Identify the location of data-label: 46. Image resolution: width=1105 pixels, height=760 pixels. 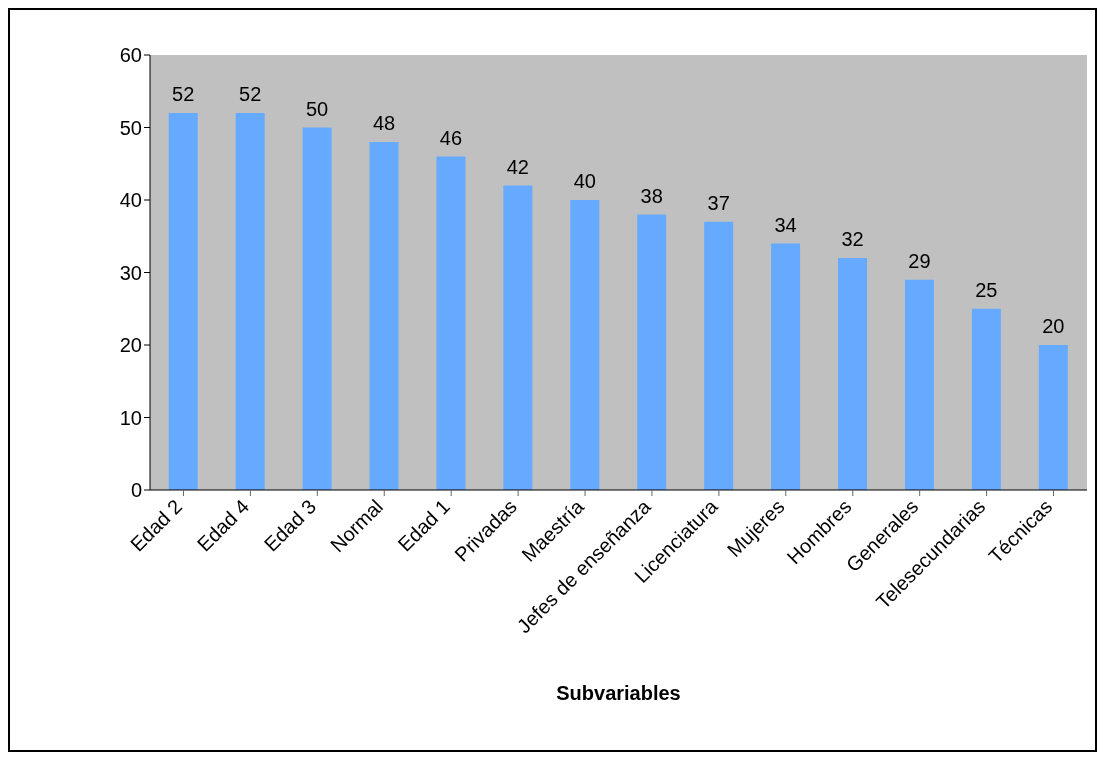
(451, 137).